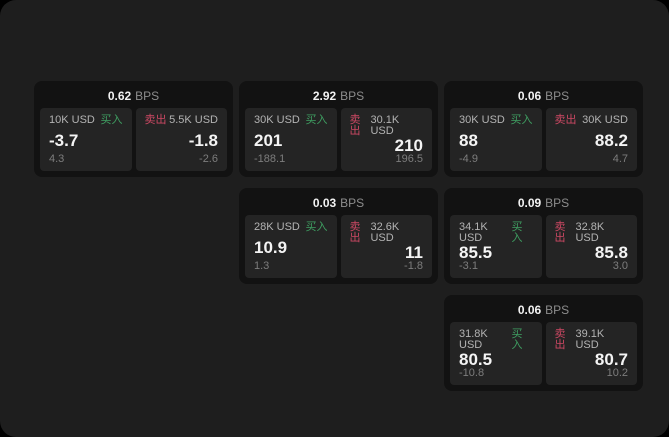  I want to click on buy-amount: 10K USD, so click(72, 120).